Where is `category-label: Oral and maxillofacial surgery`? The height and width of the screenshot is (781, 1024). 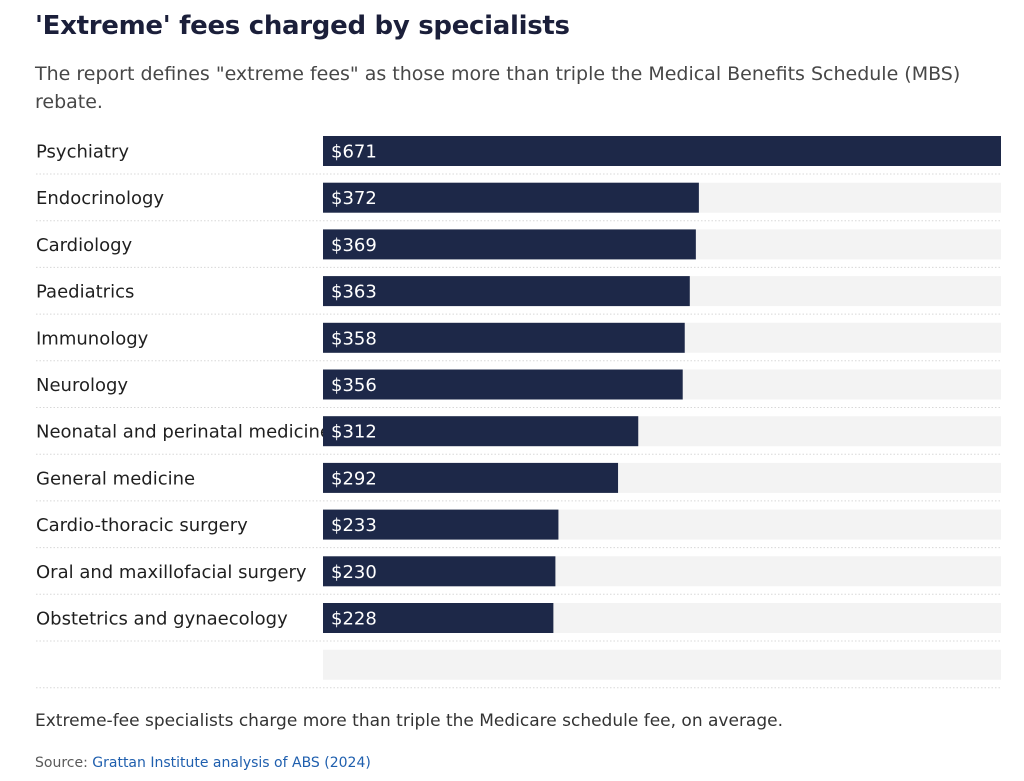 category-label: Oral and maxillofacial surgery is located at coordinates (171, 572).